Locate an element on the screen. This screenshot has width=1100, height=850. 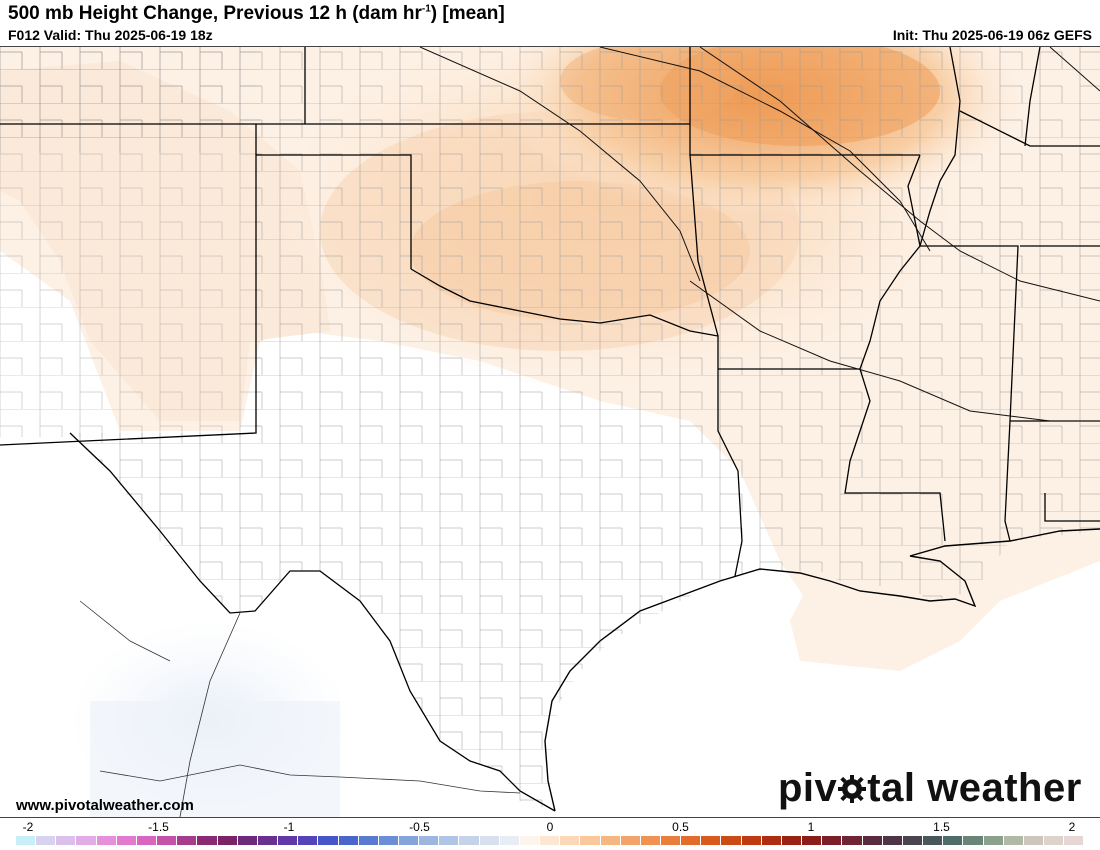
gear-icon is located at coordinates (852, 789).